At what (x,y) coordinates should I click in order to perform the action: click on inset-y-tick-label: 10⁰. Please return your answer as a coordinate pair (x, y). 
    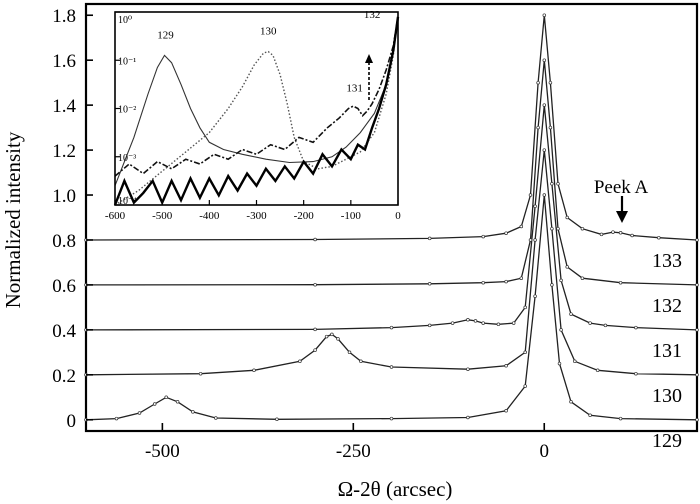
    Looking at the image, I should click on (125, 20).